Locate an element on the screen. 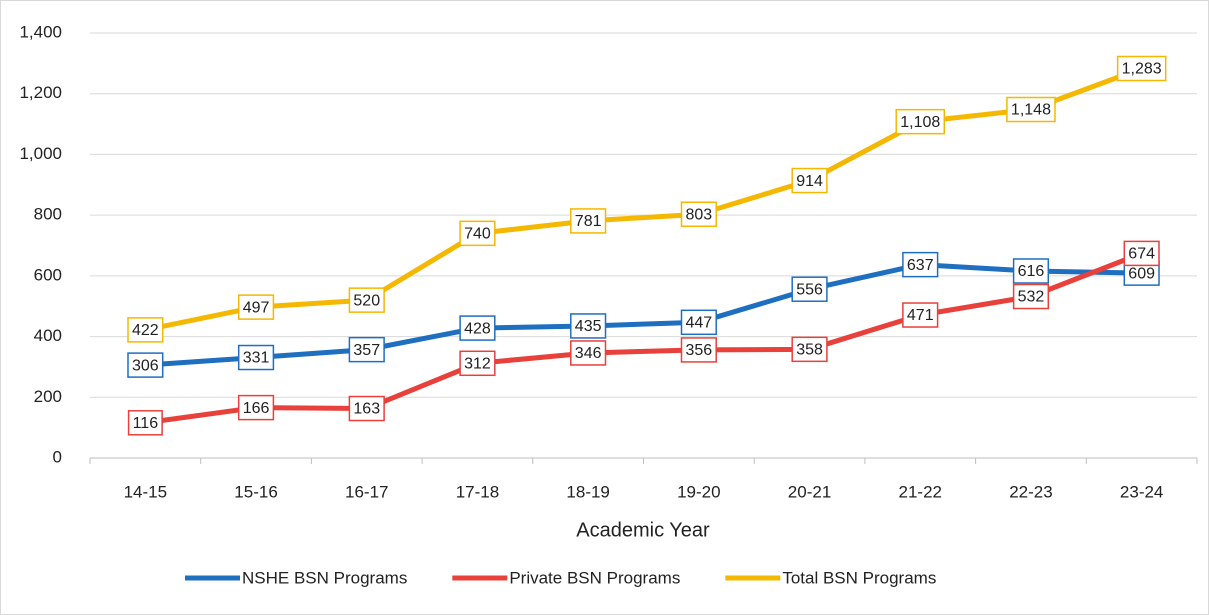 This screenshot has height=615, width=1209. data-label: 357 is located at coordinates (366, 350).